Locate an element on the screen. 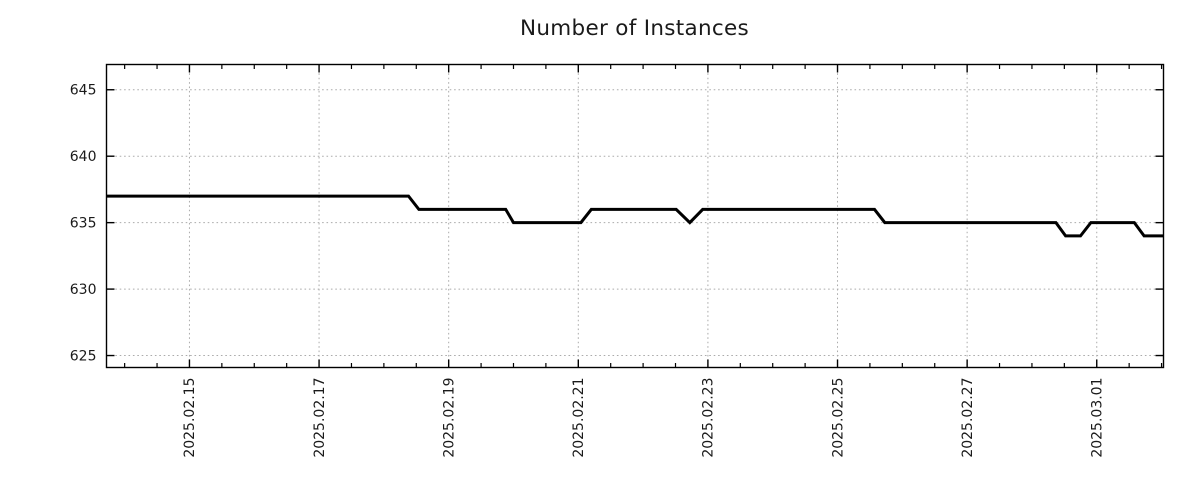  y-tick-label: 625 is located at coordinates (83, 356).